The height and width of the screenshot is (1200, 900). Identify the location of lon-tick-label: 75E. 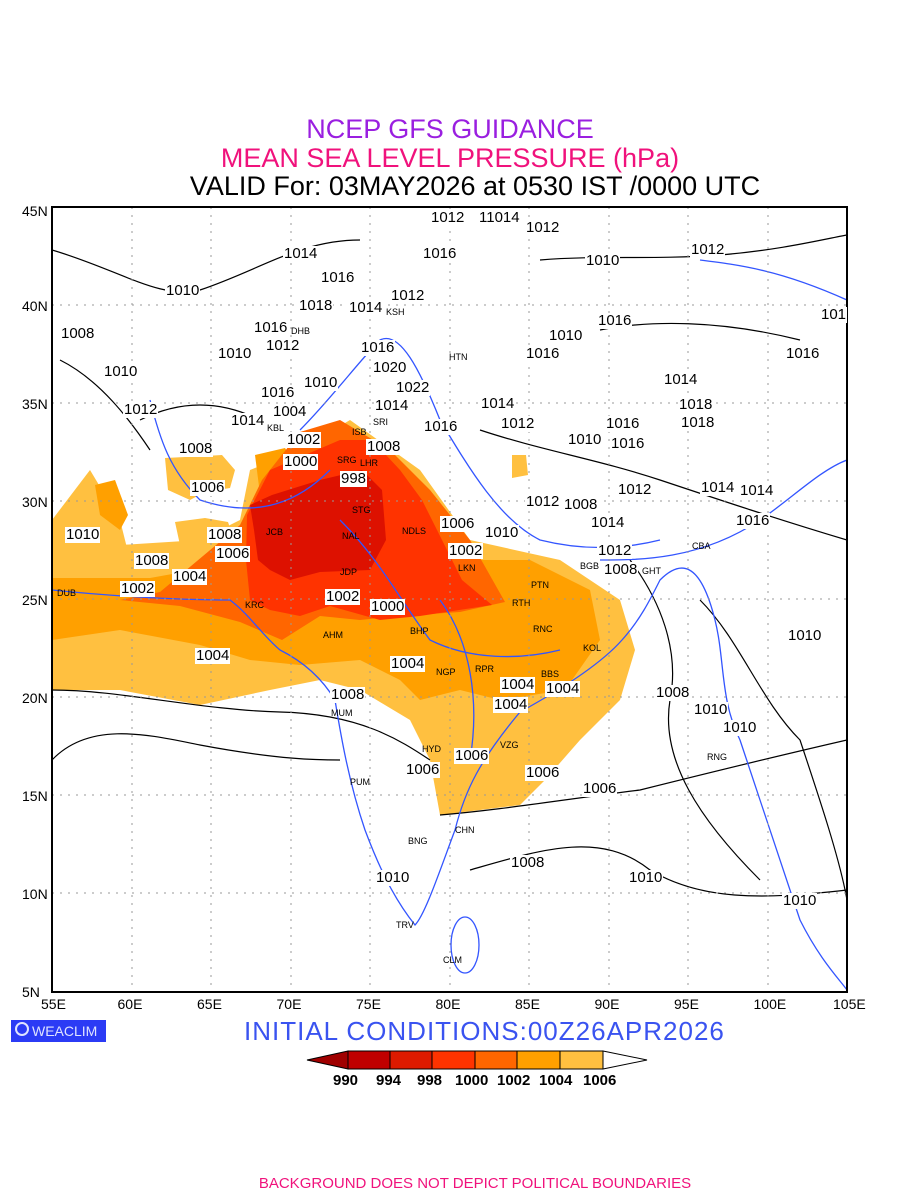
(368, 1004).